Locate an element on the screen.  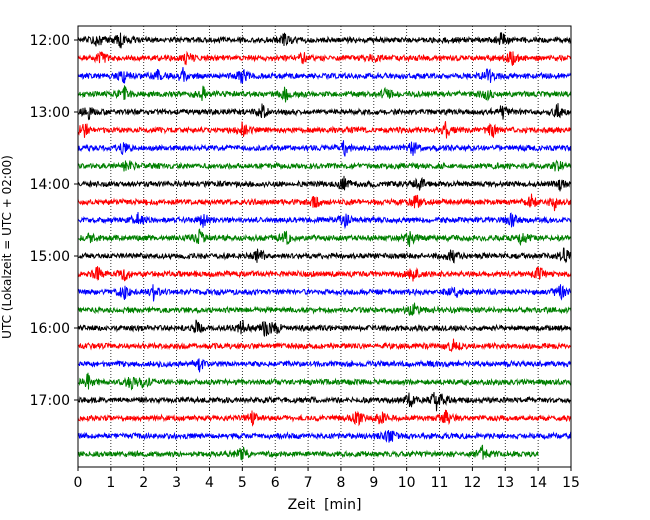
trace-14:00 is located at coordinates (324, 183).